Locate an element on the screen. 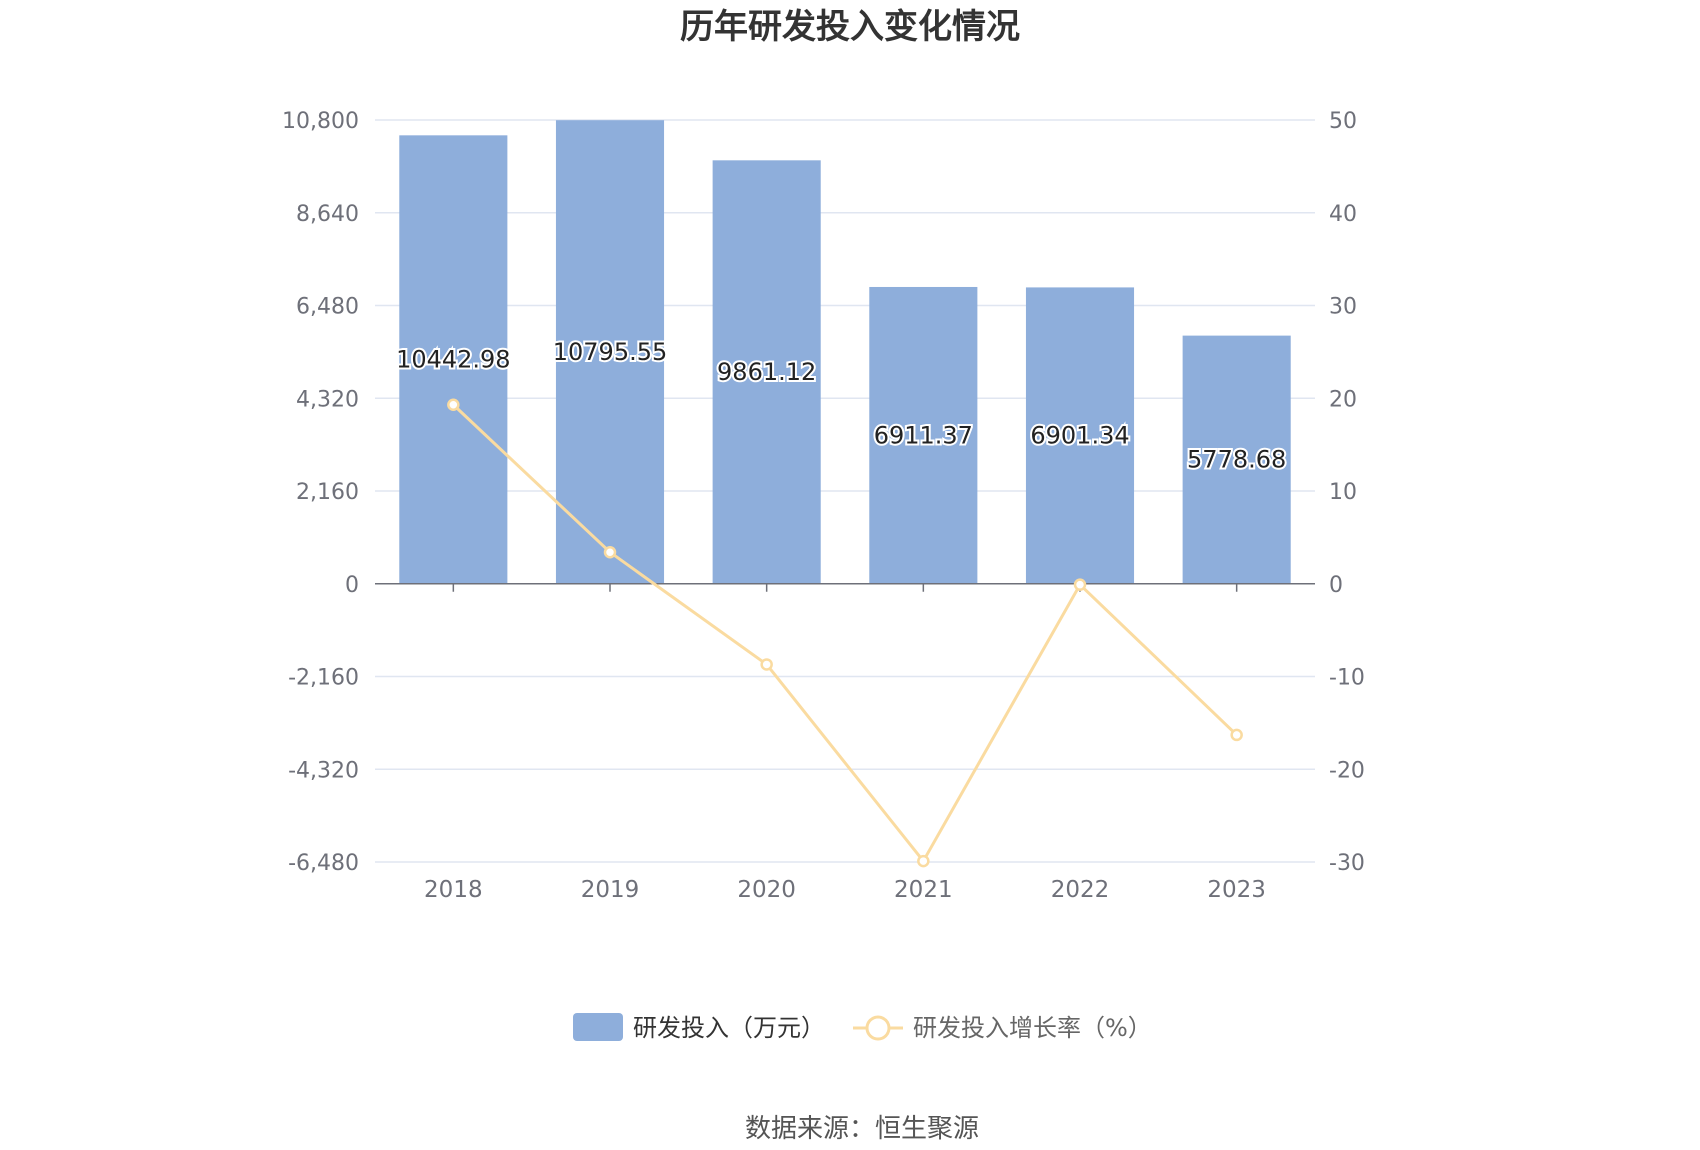 The width and height of the screenshot is (1700, 1150). bar-value-label: 9861.12 is located at coordinates (766, 372).